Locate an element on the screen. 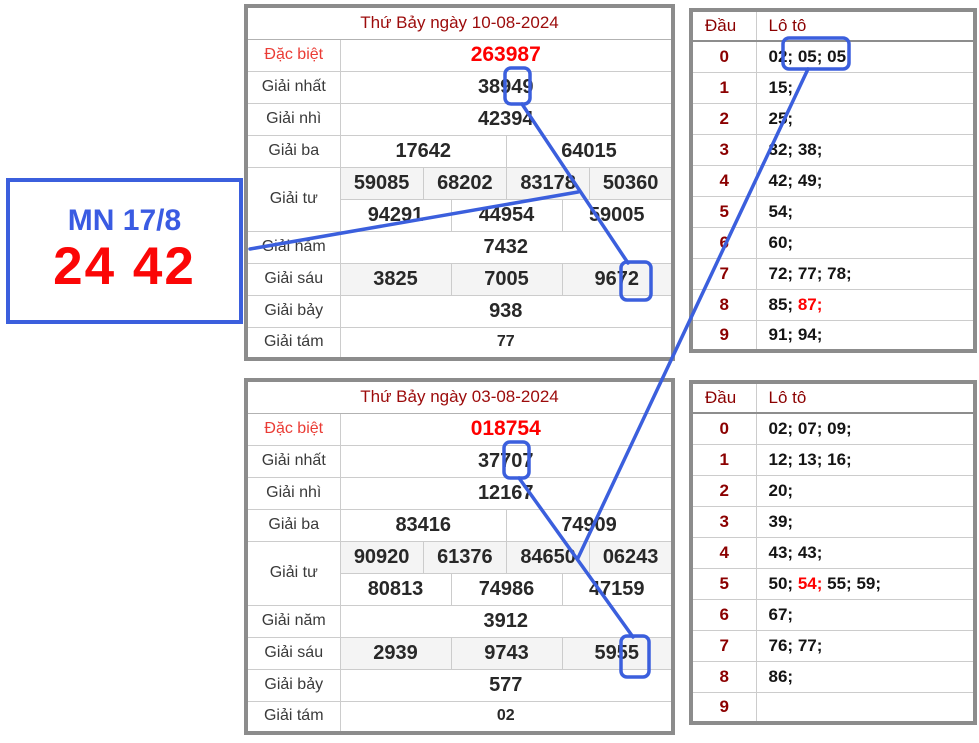 This screenshot has height=743, width=979. dau-digit: 6 is located at coordinates (723, 614).